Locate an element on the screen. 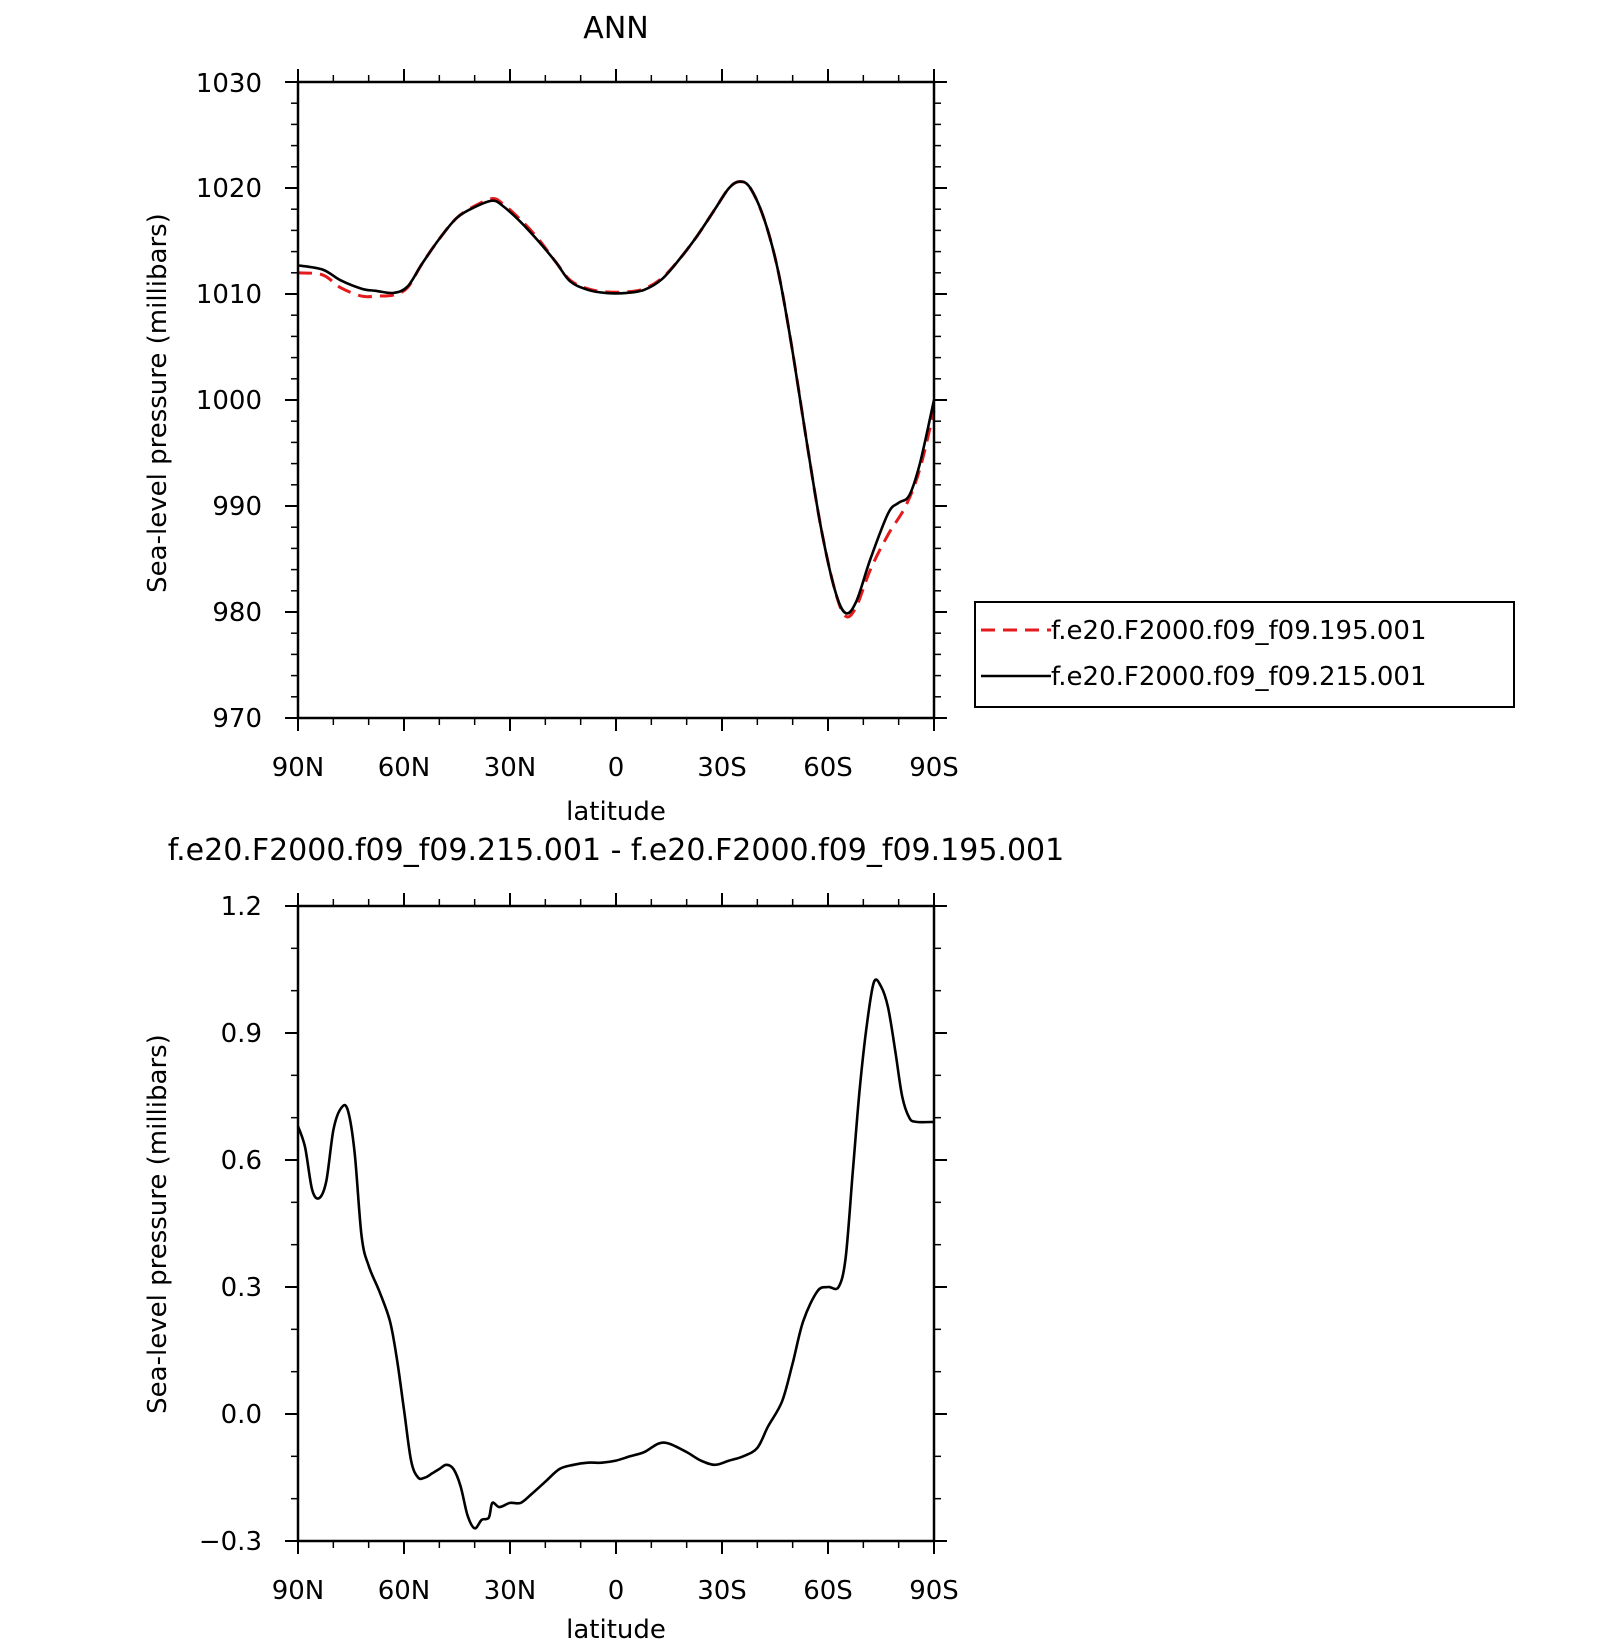  top-y-tick-label: 970 is located at coordinates (237, 719).